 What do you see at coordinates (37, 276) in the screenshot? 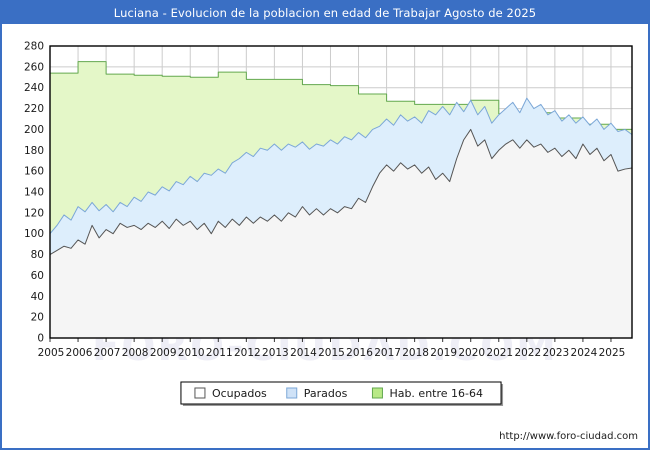
I see `y-axis-tick-label: 60` at bounding box center [37, 276].